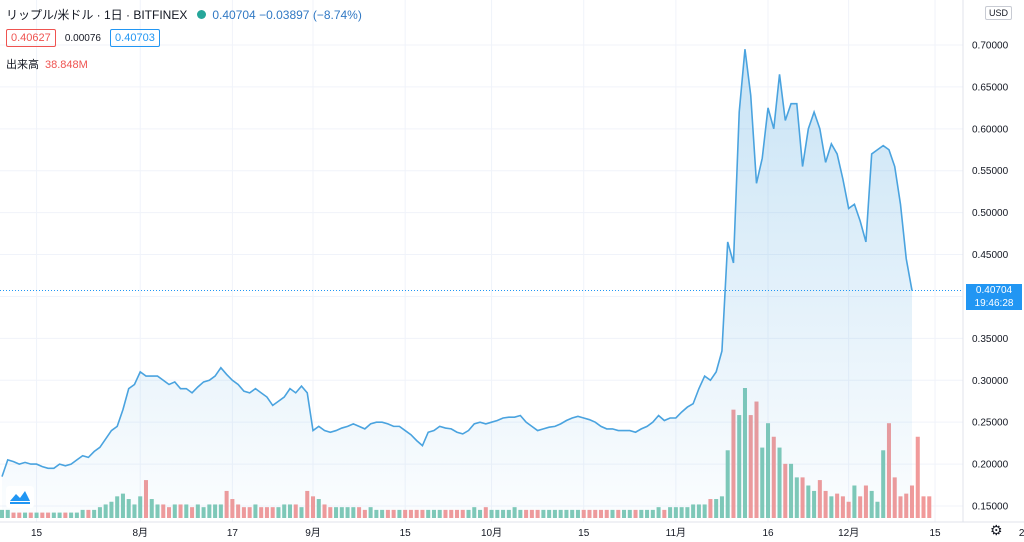 This screenshot has height=542, width=1024. Describe the element at coordinates (990, 339) in the screenshot. I see `y-tick-label: 0.35000` at that location.